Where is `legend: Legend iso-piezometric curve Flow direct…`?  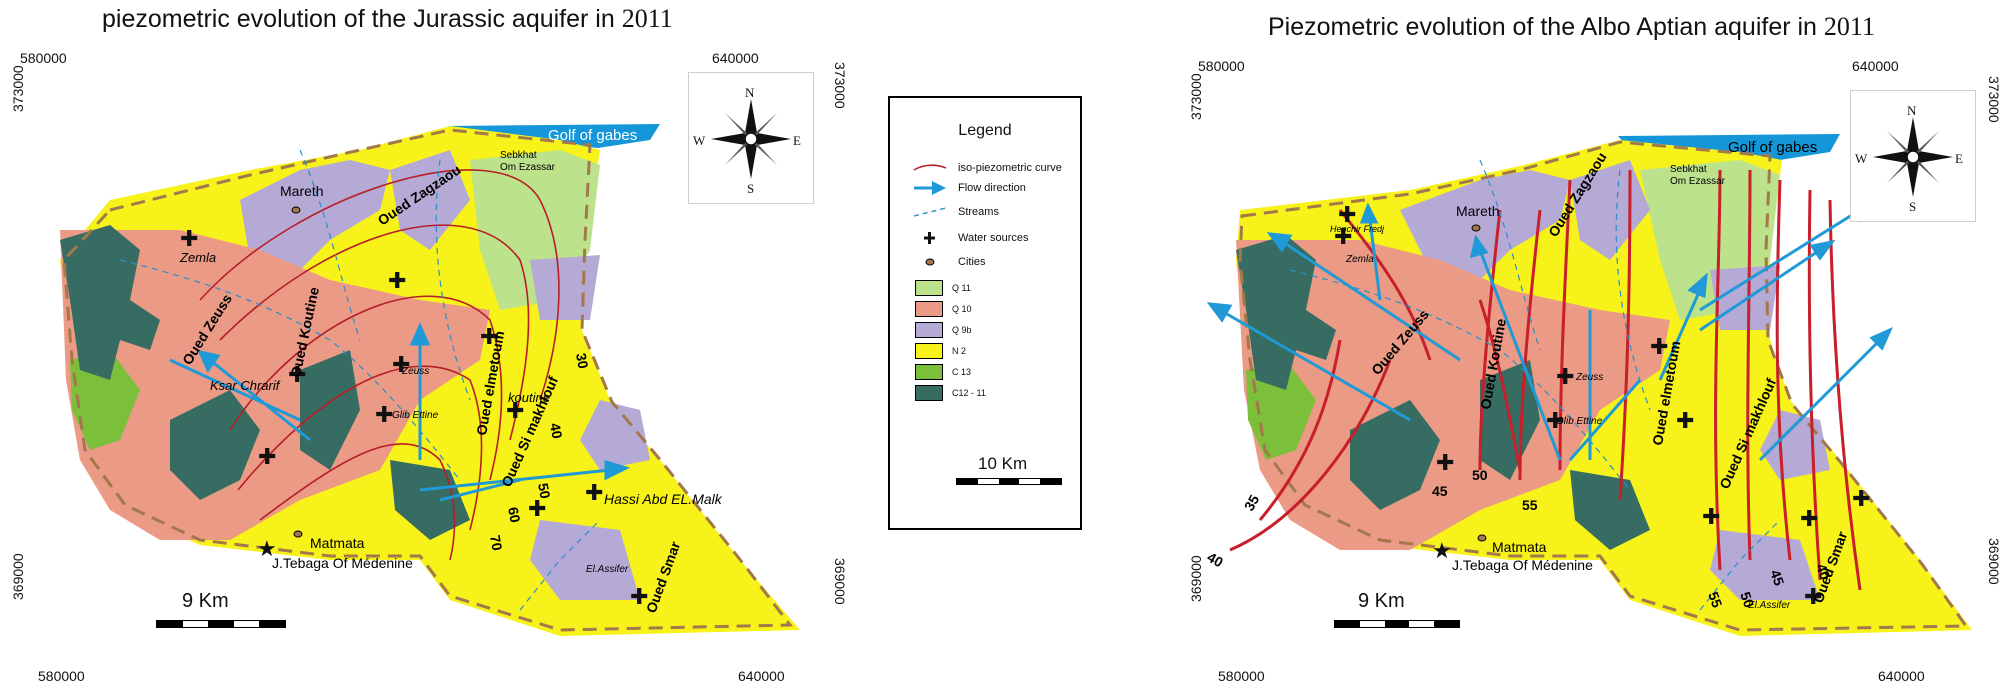 legend: Legend iso-piezometric curve Flow direct… is located at coordinates (985, 313).